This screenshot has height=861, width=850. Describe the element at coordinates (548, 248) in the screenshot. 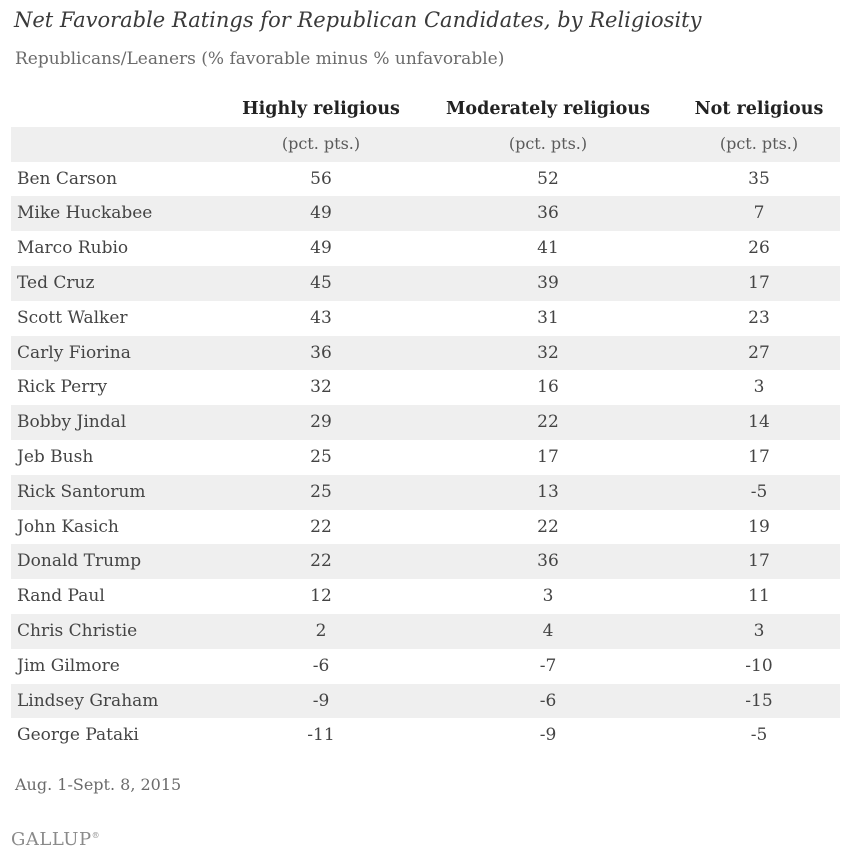

I see `value-cell: 41` at that location.